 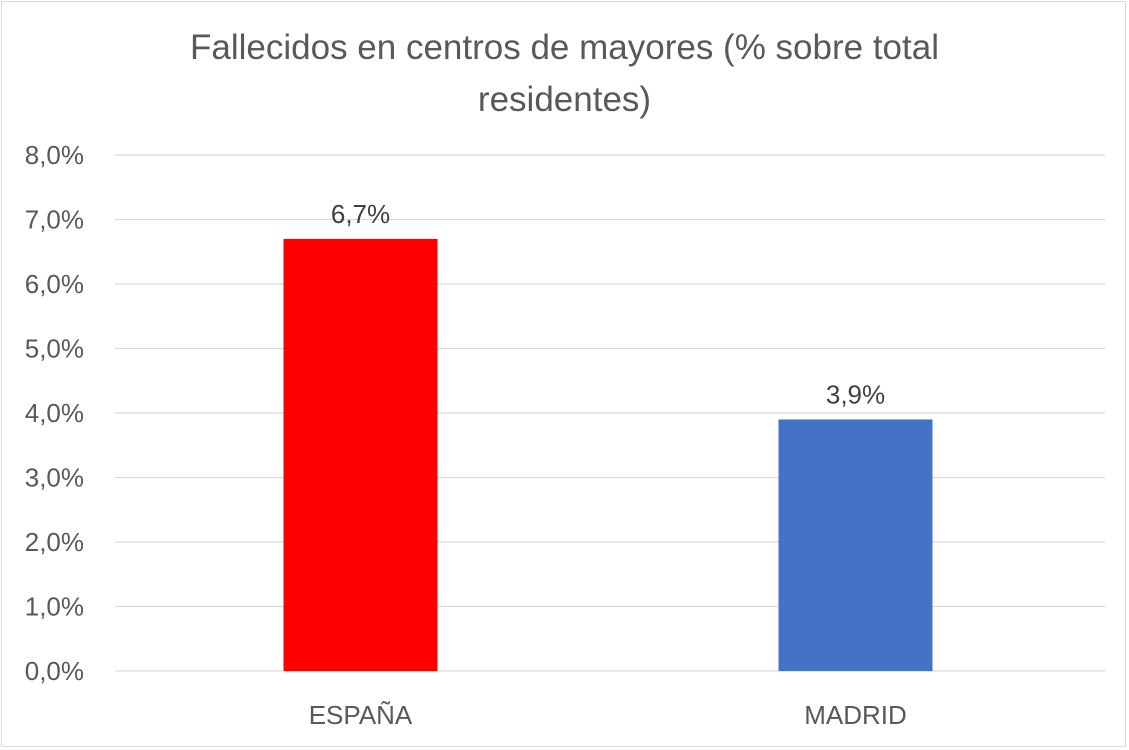 What do you see at coordinates (564, 99) in the screenshot?
I see `chart-title-line-2: residentes)` at bounding box center [564, 99].